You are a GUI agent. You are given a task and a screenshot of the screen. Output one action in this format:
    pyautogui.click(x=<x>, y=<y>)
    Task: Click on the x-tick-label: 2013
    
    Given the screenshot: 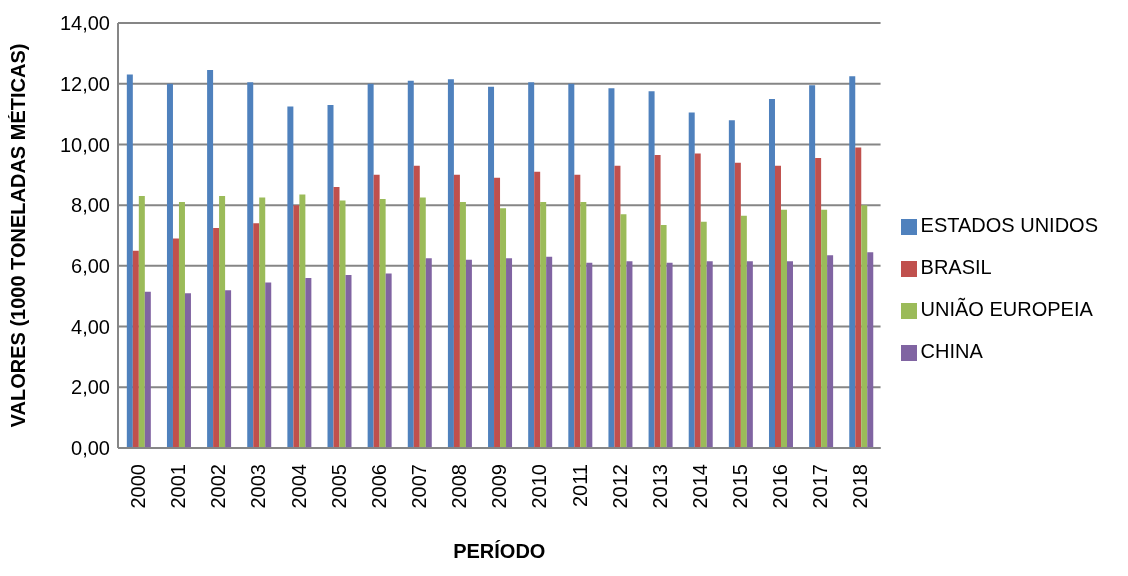 What is the action you would take?
    pyautogui.click(x=659, y=486)
    